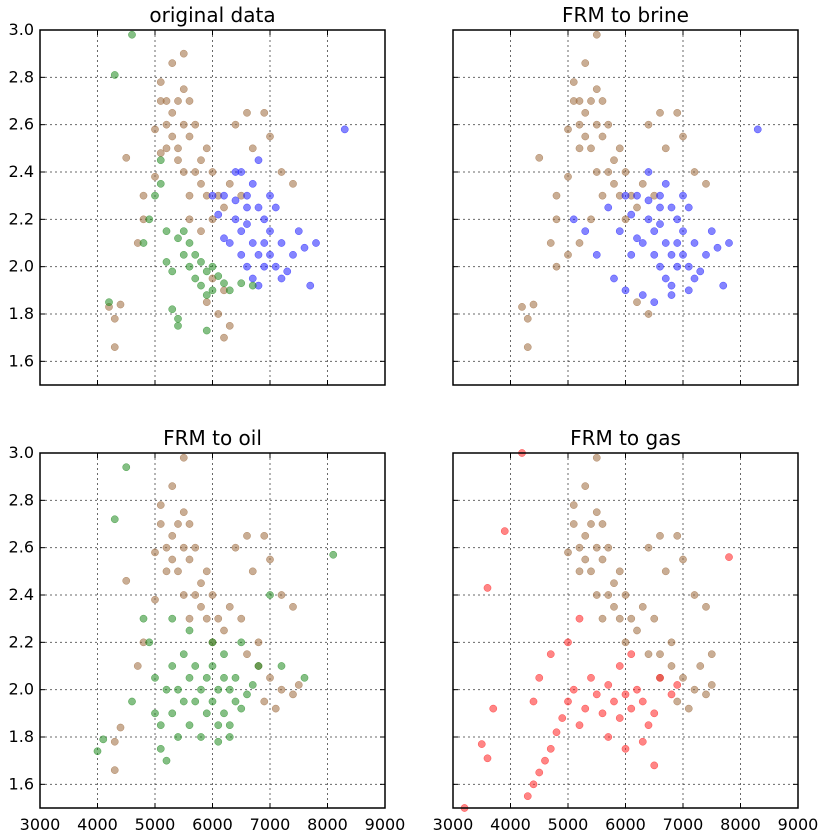 Image resolution: width=825 pixels, height=834 pixels. Describe the element at coordinates (21, 736) in the screenshot. I see `y-tick-label: 1.8` at that location.